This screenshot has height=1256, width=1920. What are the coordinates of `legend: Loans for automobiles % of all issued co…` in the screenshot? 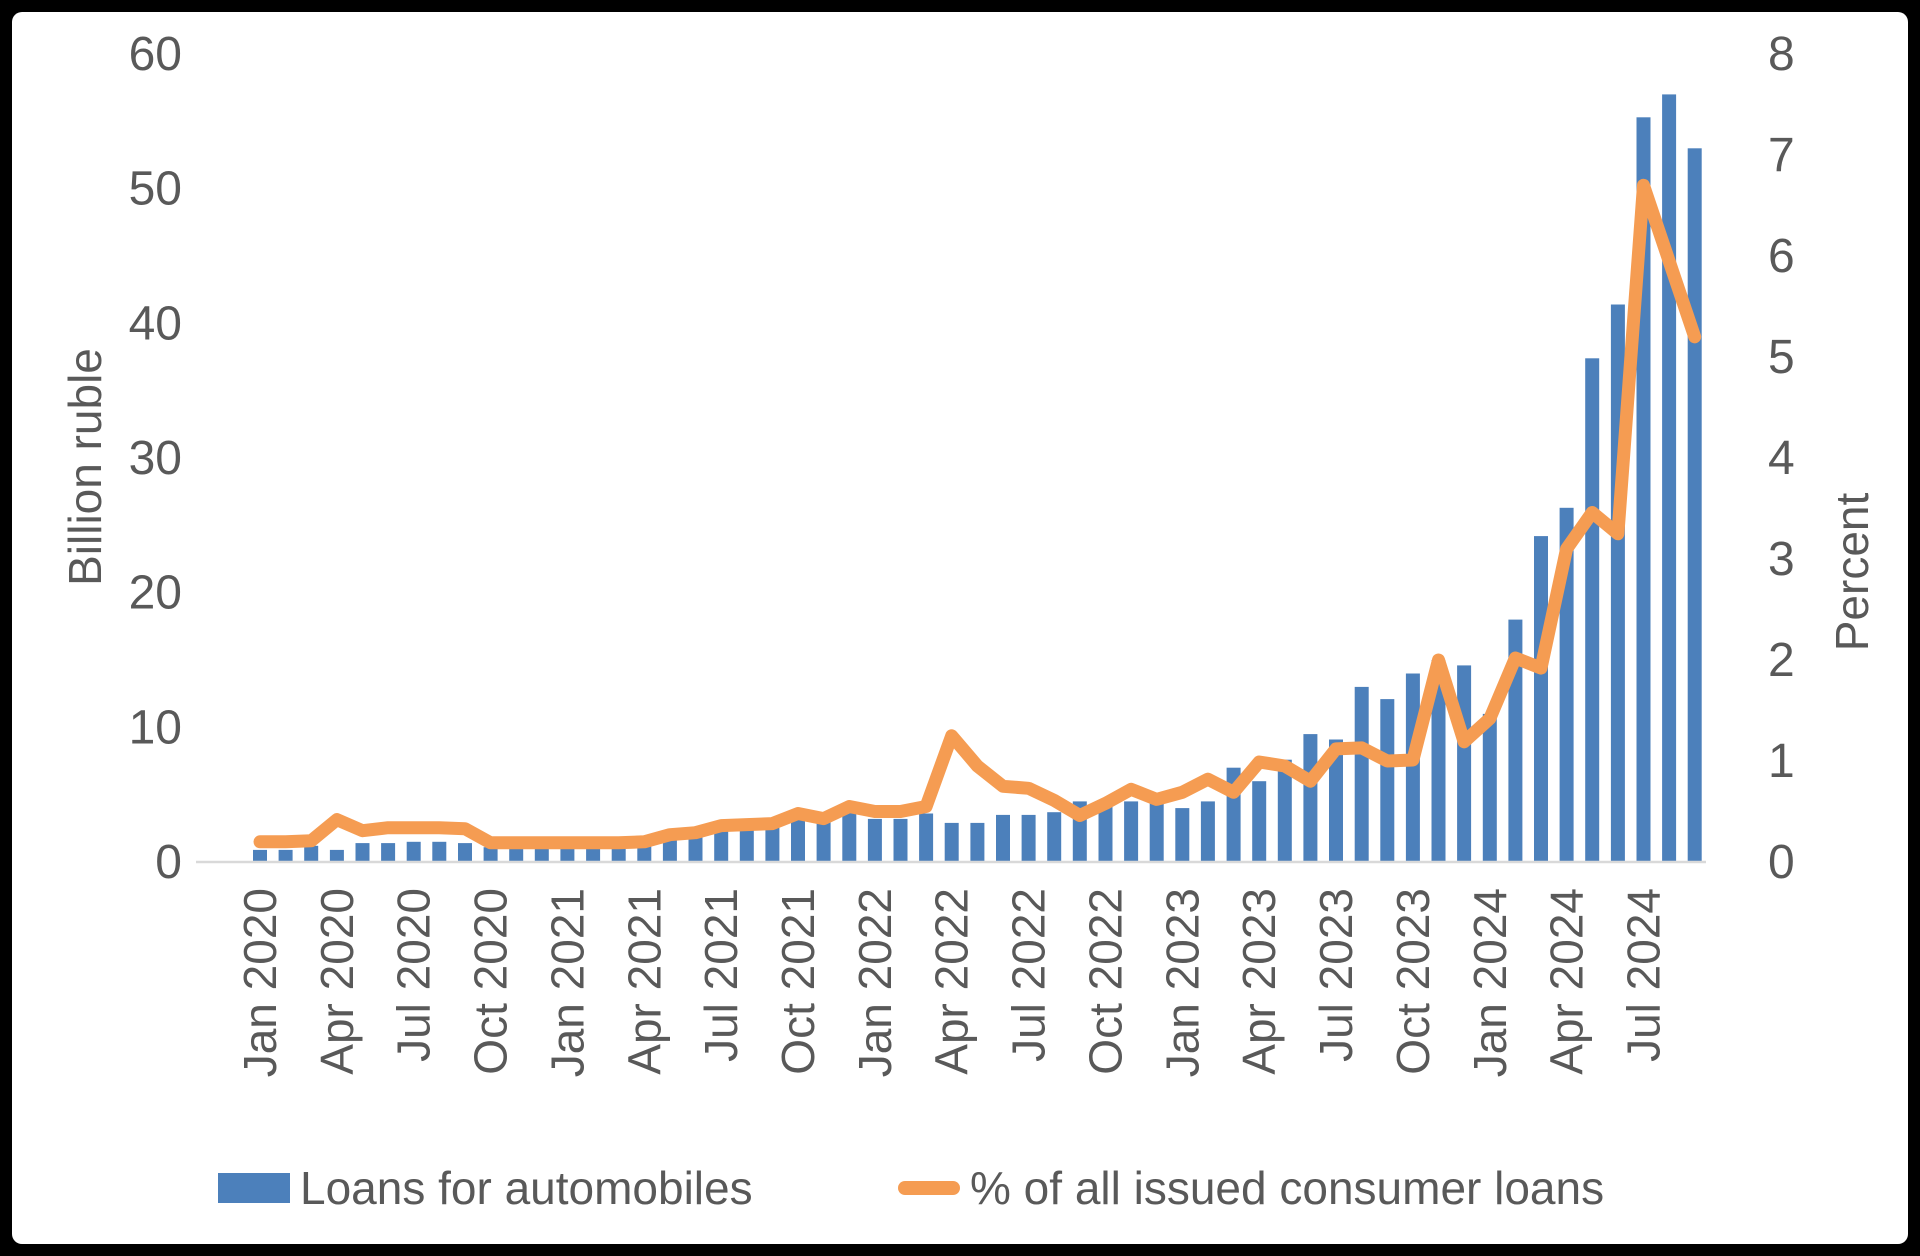 It's located at (960, 1188).